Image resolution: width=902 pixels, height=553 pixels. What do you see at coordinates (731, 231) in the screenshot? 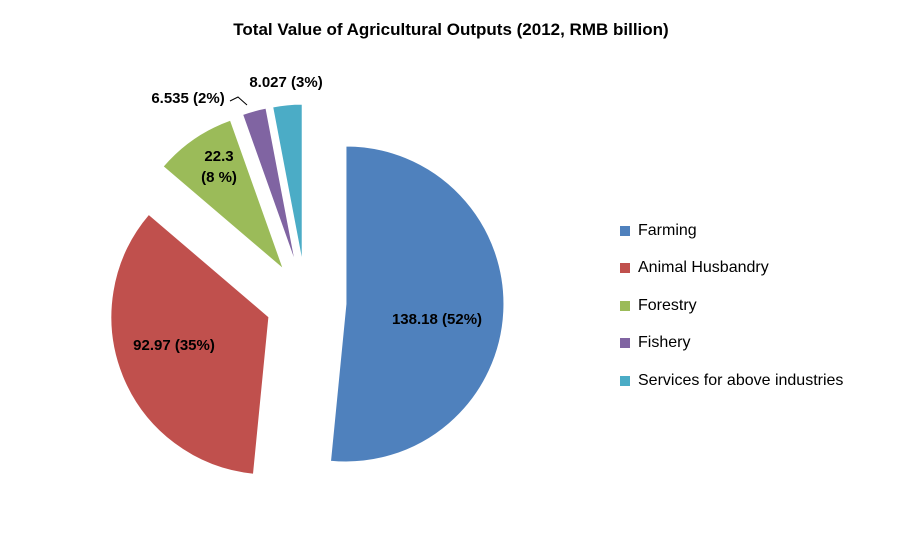
I see `legend-item: Farming` at bounding box center [731, 231].